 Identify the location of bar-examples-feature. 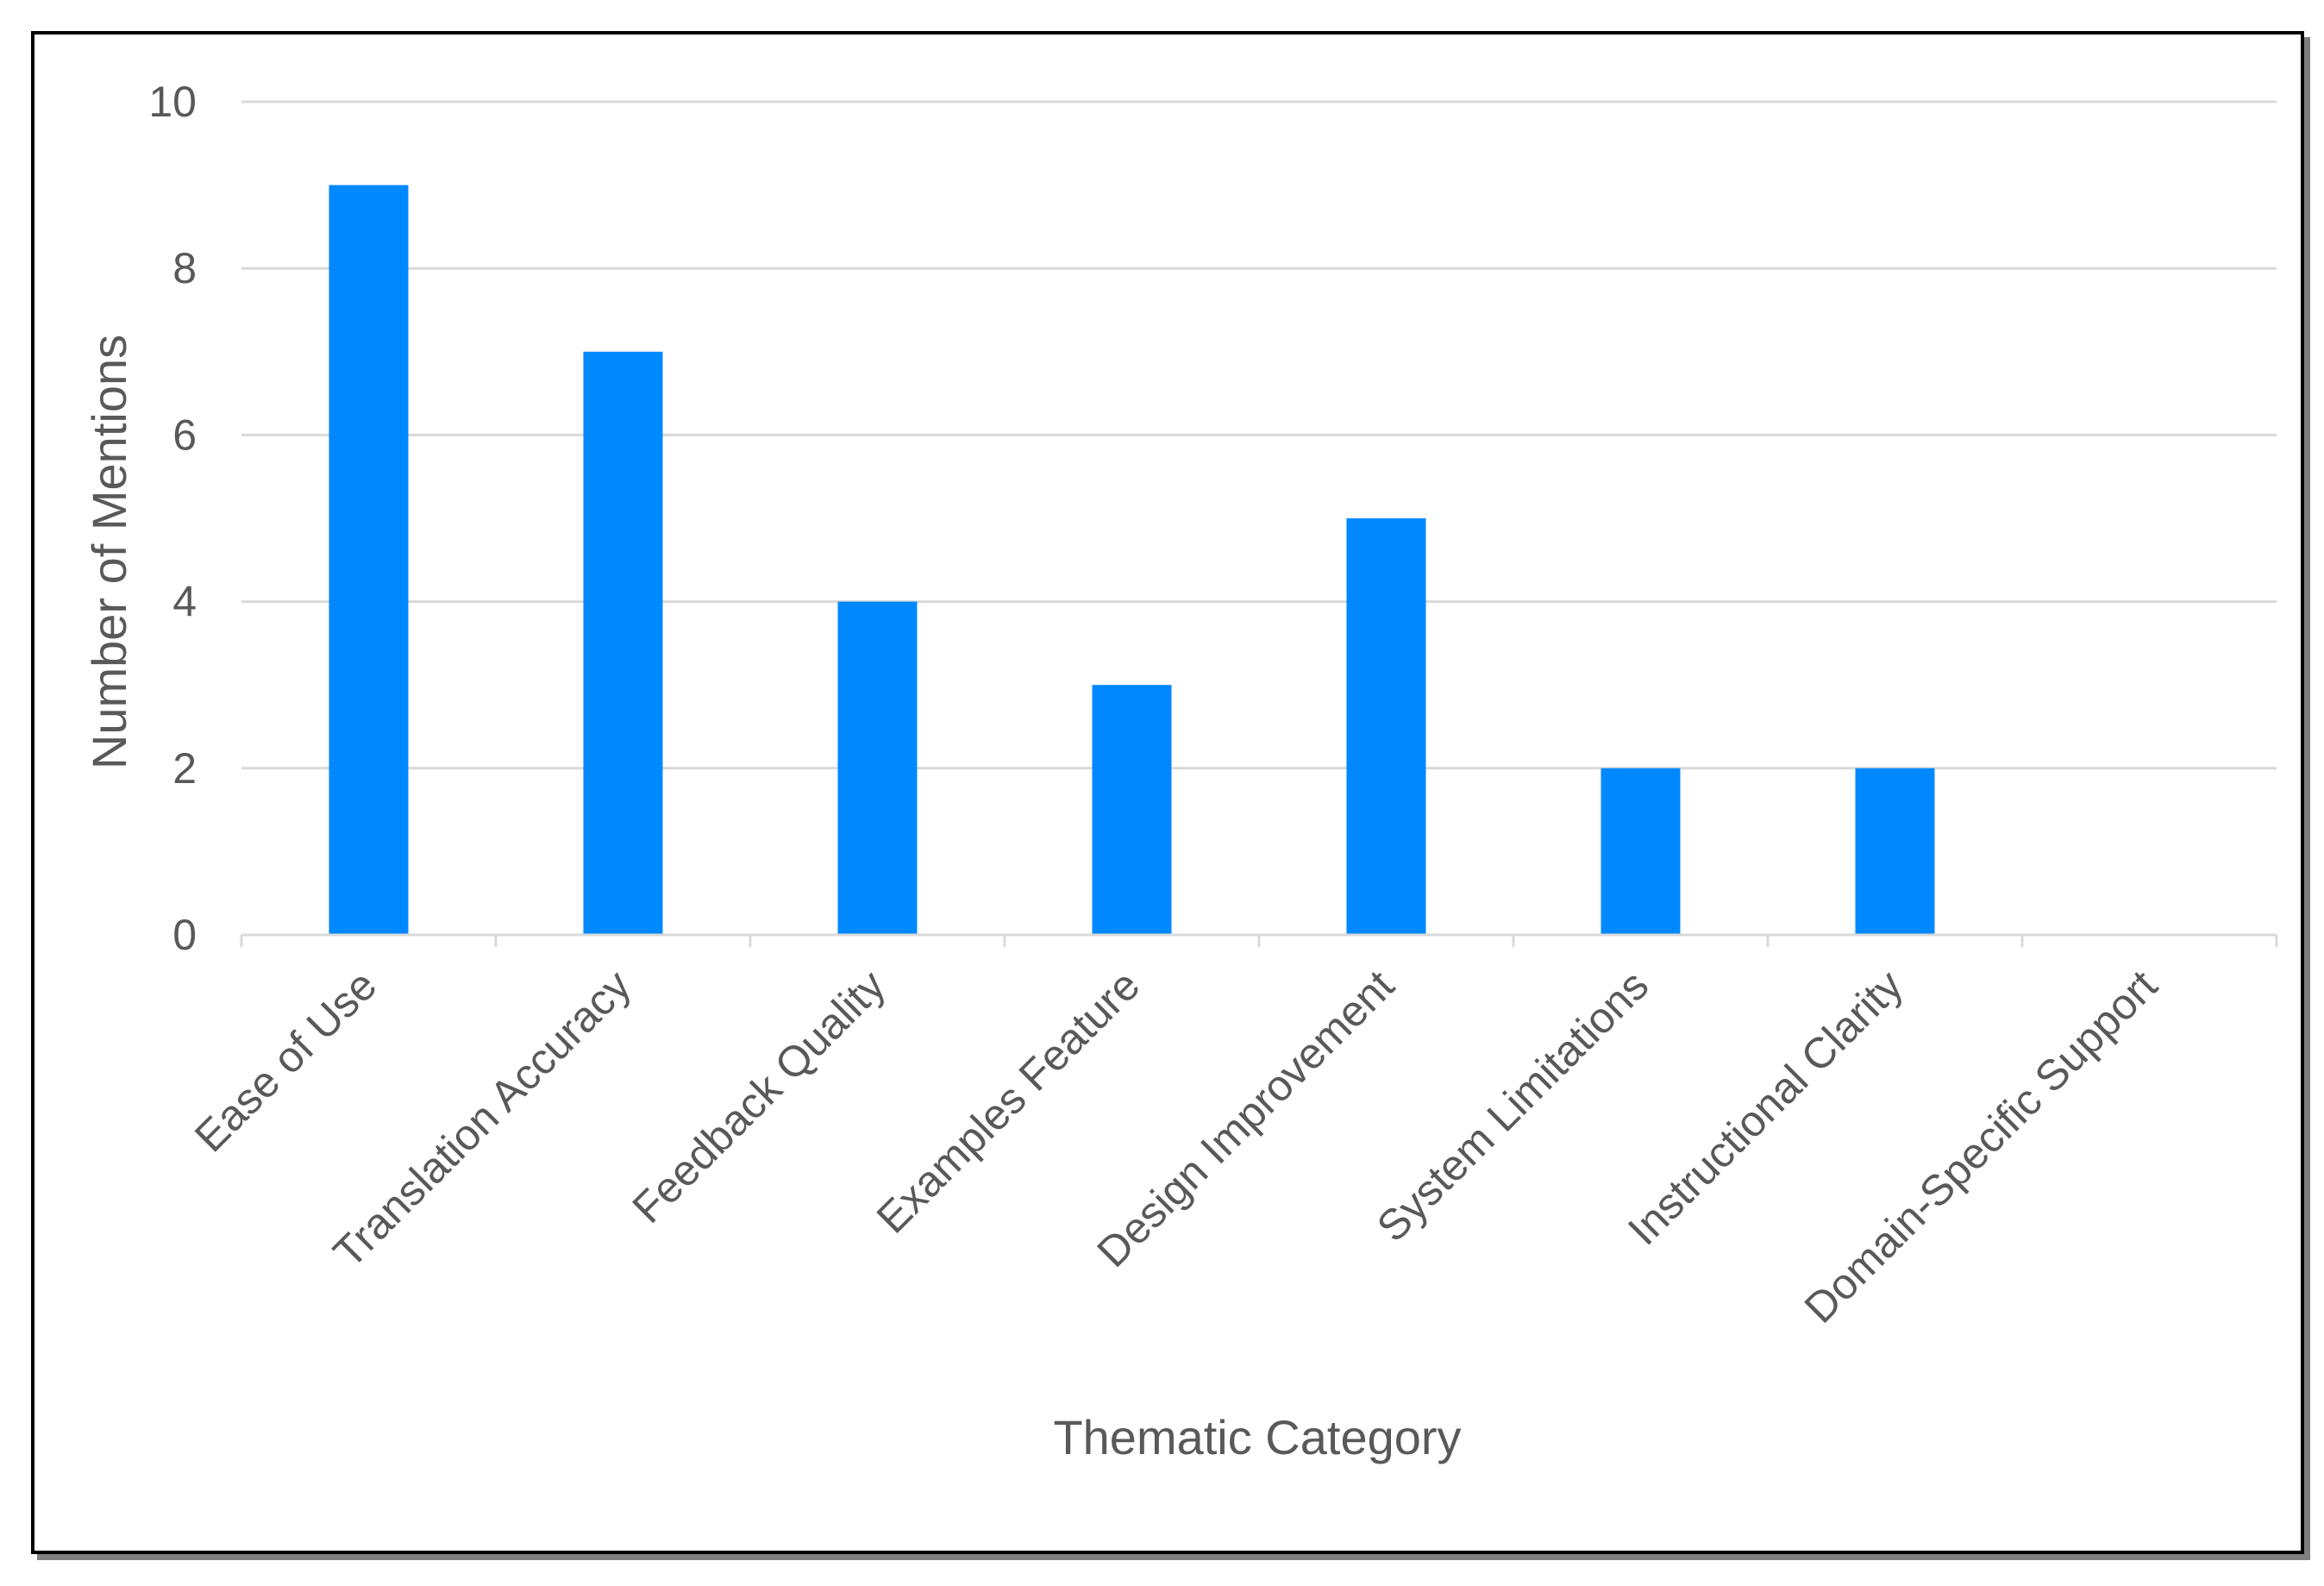
(1132, 810).